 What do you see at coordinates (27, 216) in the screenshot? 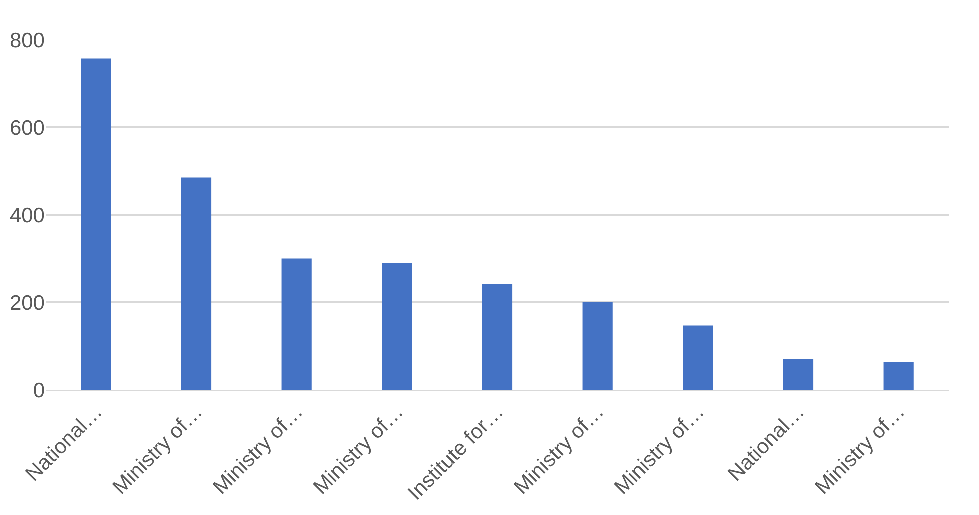
I see `y-tick-label: 400` at bounding box center [27, 216].